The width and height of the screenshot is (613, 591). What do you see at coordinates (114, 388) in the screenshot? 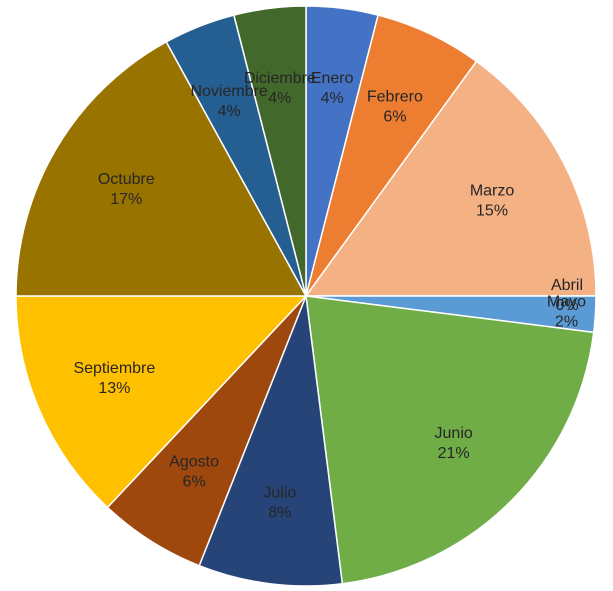
I see `label-value: 13%` at bounding box center [114, 388].